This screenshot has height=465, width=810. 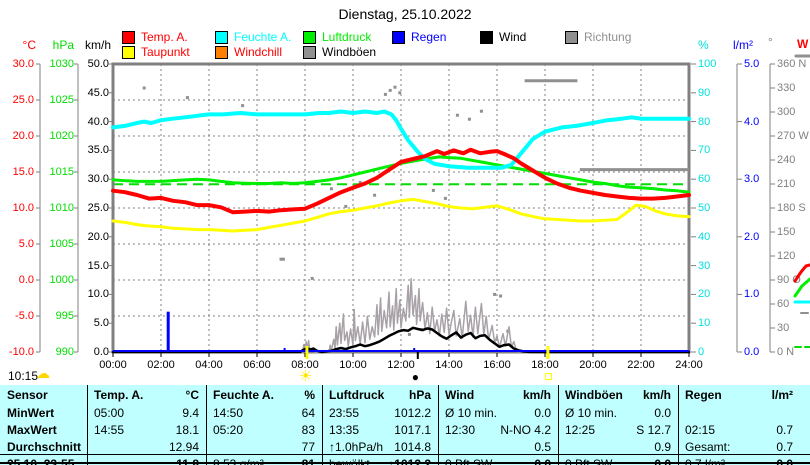 I want to click on table-cell: 05:20, so click(x=228, y=430).